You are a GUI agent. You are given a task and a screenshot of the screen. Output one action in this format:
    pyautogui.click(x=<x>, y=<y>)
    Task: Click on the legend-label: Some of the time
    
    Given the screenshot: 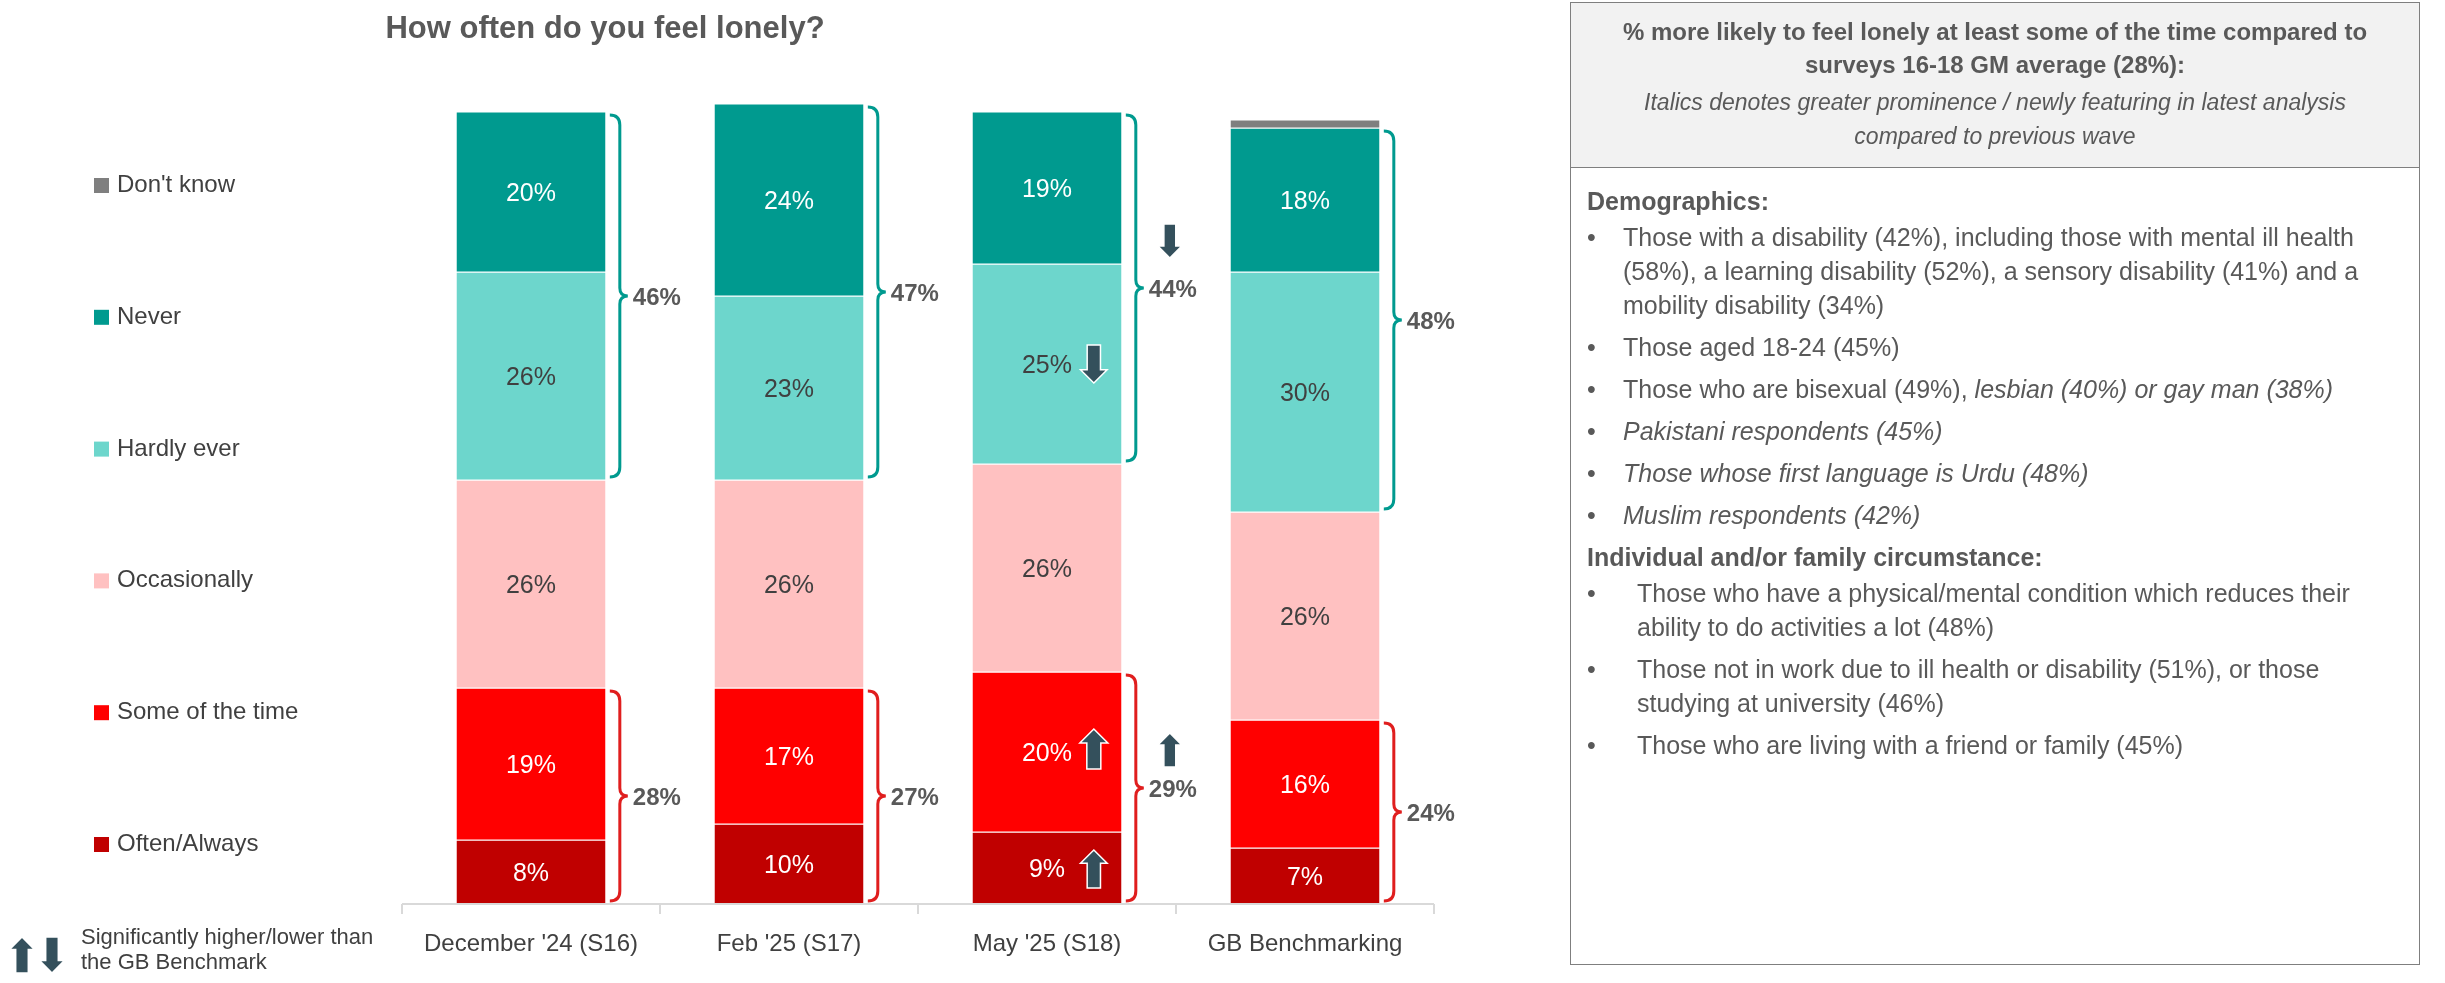 What is the action you would take?
    pyautogui.click(x=208, y=711)
    